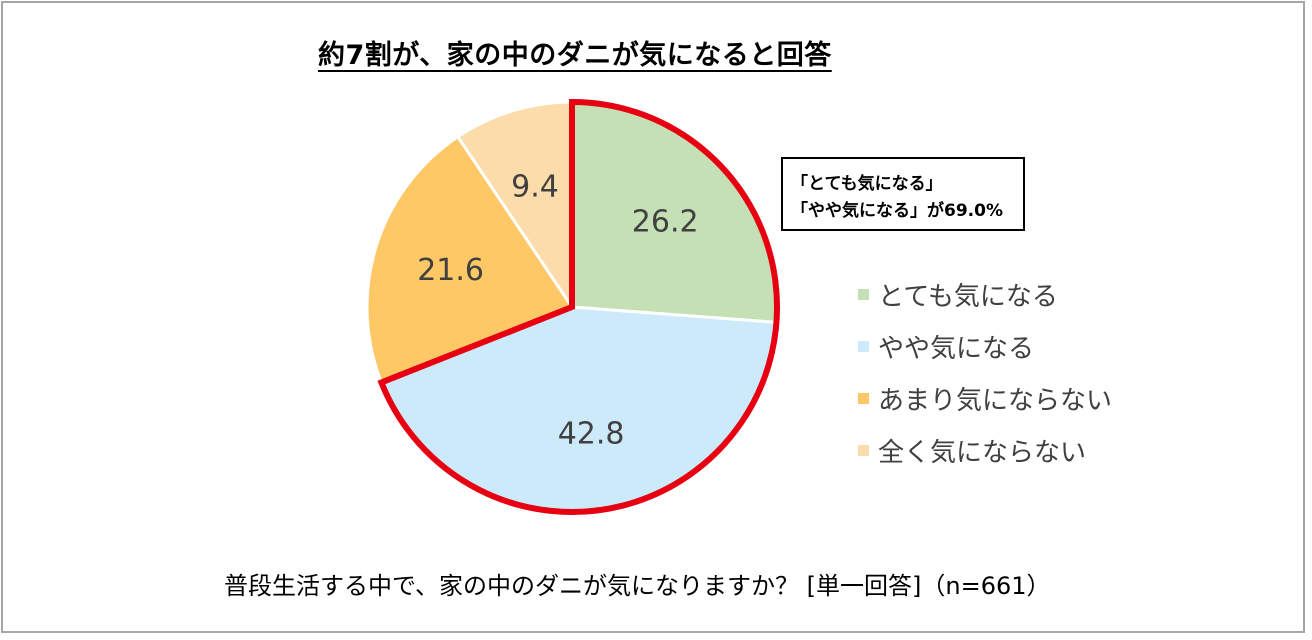 The image size is (1312, 640). What do you see at coordinates (450, 270) in the screenshot?
I see `pie-data-label-2: 21.6` at bounding box center [450, 270].